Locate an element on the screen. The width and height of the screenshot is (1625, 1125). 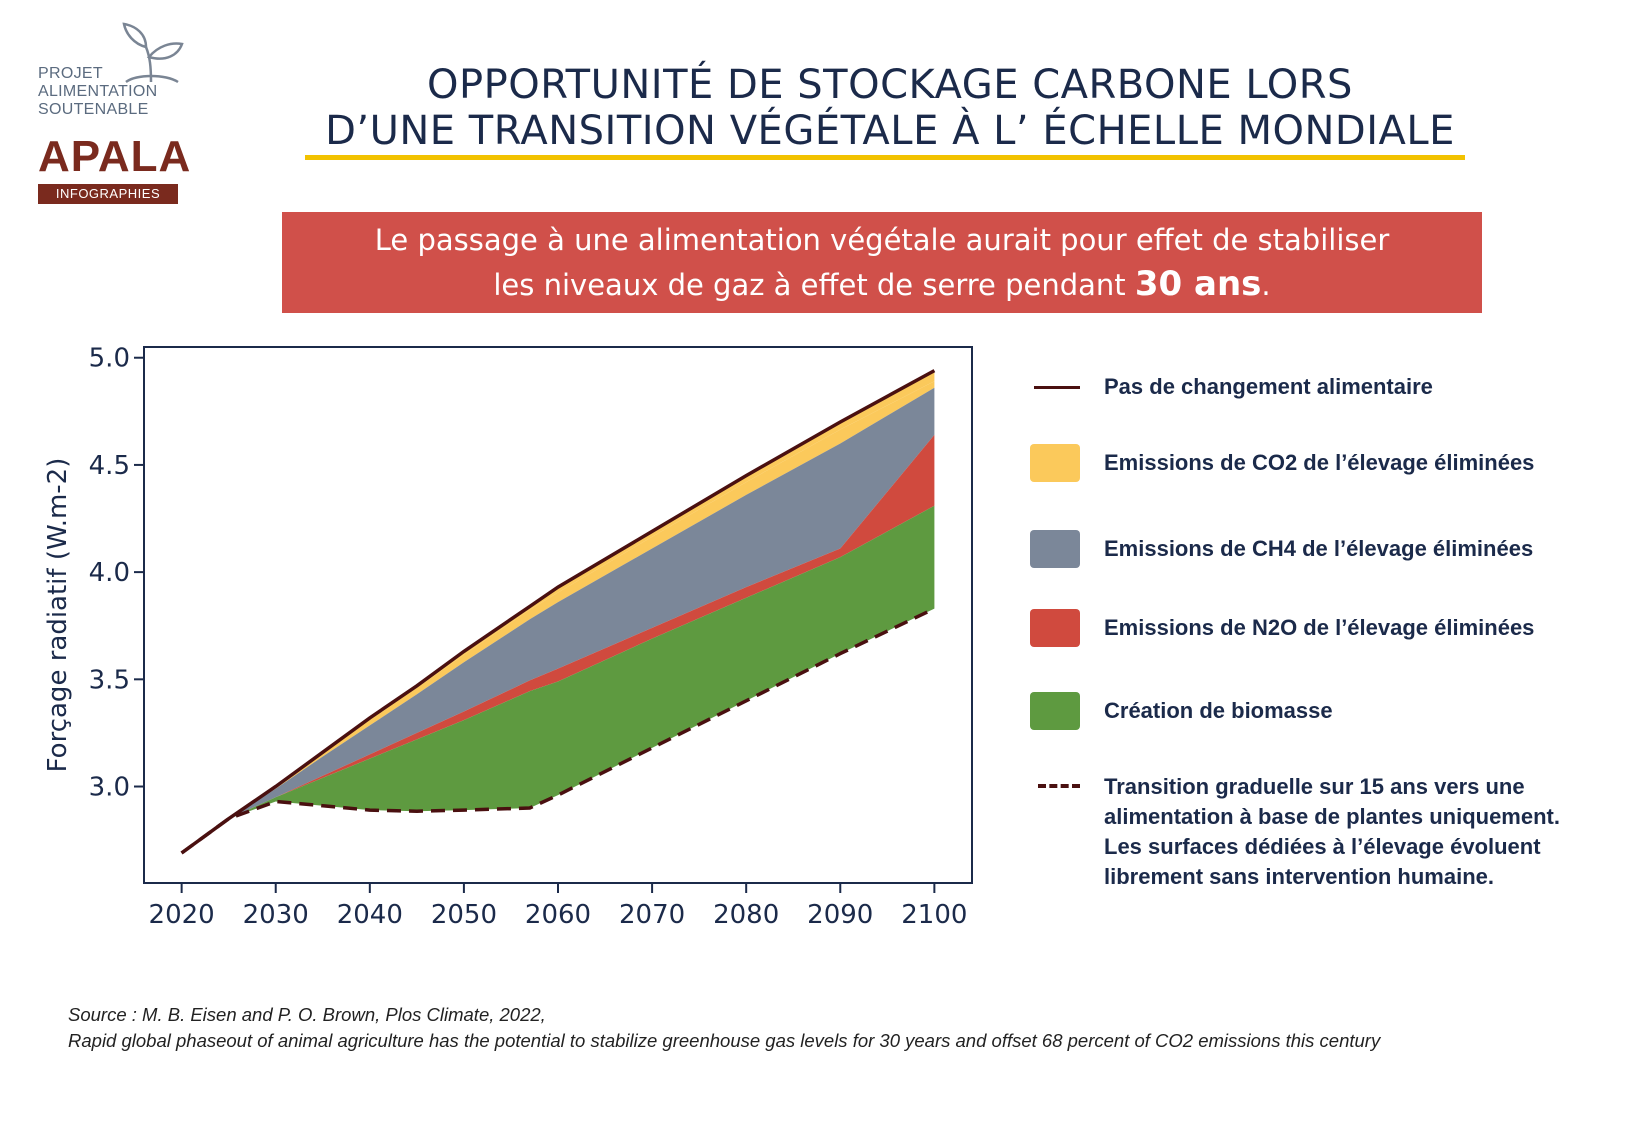
legend-swatch-n2o is located at coordinates (1055, 628).